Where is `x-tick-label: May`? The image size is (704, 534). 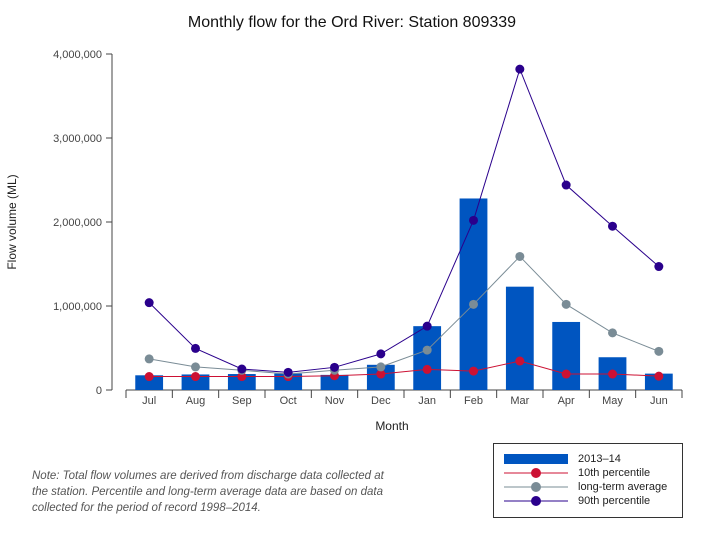 x-tick-label: May is located at coordinates (612, 401).